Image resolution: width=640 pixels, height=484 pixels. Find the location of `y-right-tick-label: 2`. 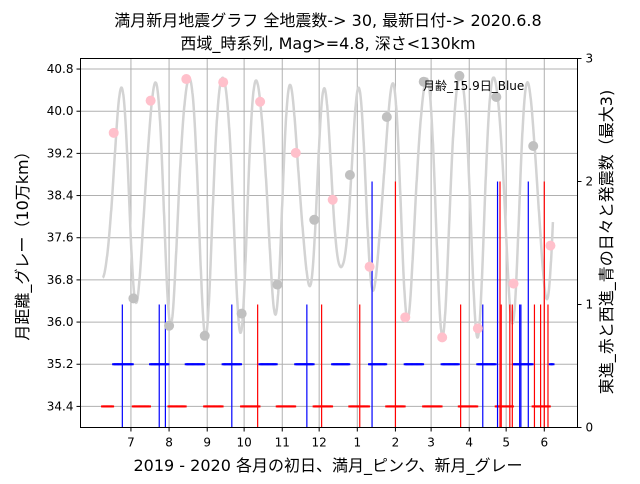

y-right-tick-label: 2 is located at coordinates (590, 182).